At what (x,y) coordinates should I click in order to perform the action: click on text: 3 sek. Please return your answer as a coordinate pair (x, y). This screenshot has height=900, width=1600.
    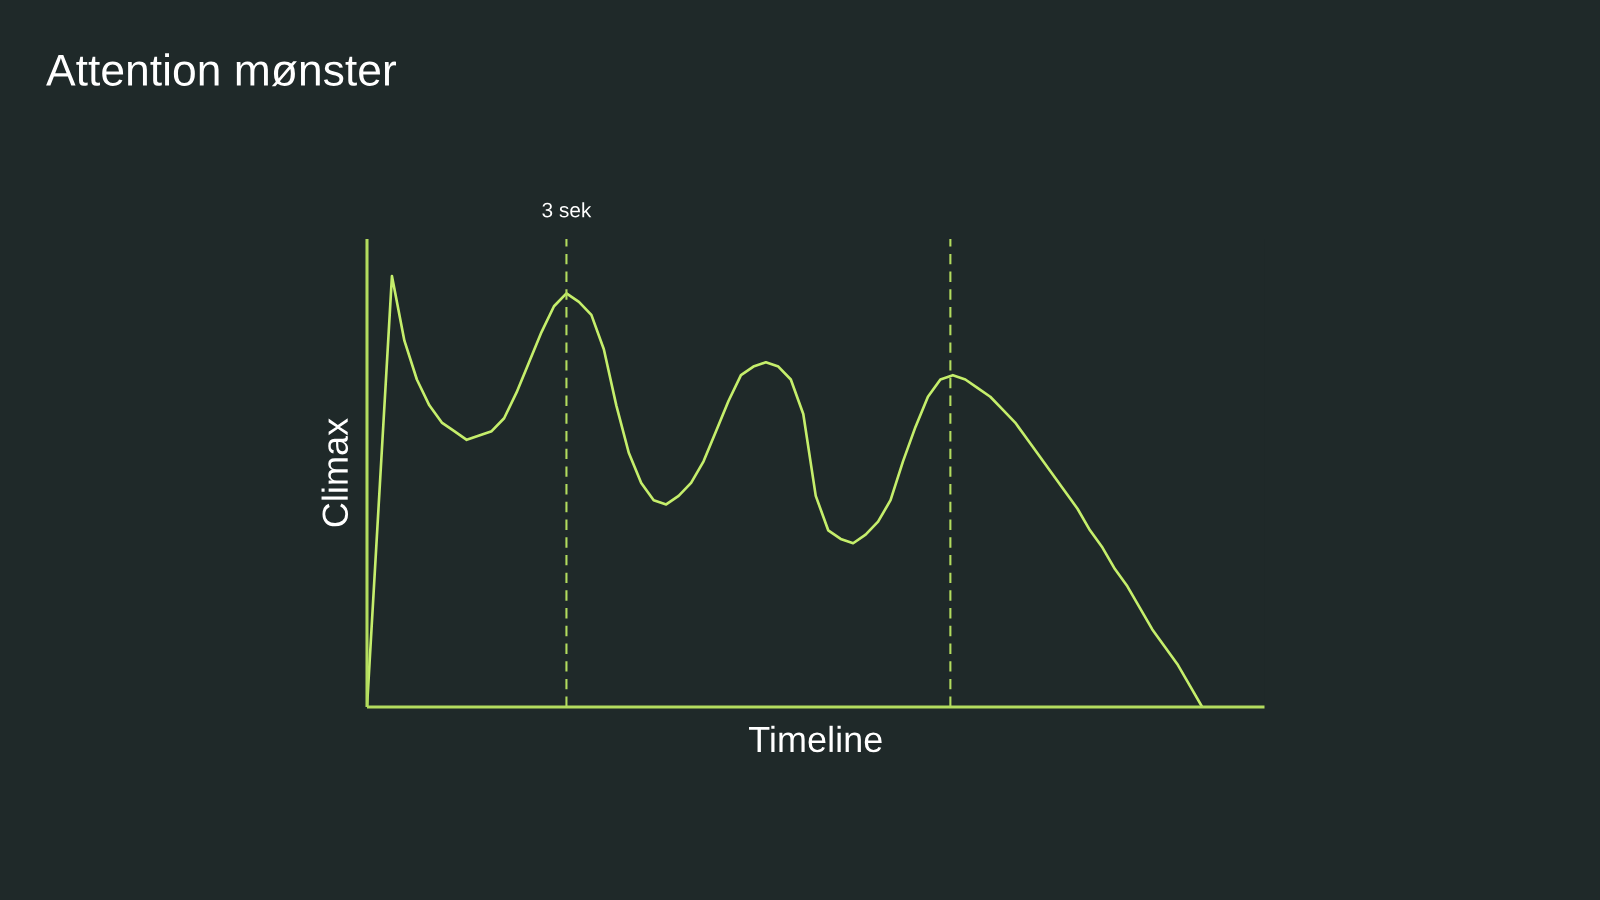
    Looking at the image, I should click on (567, 210).